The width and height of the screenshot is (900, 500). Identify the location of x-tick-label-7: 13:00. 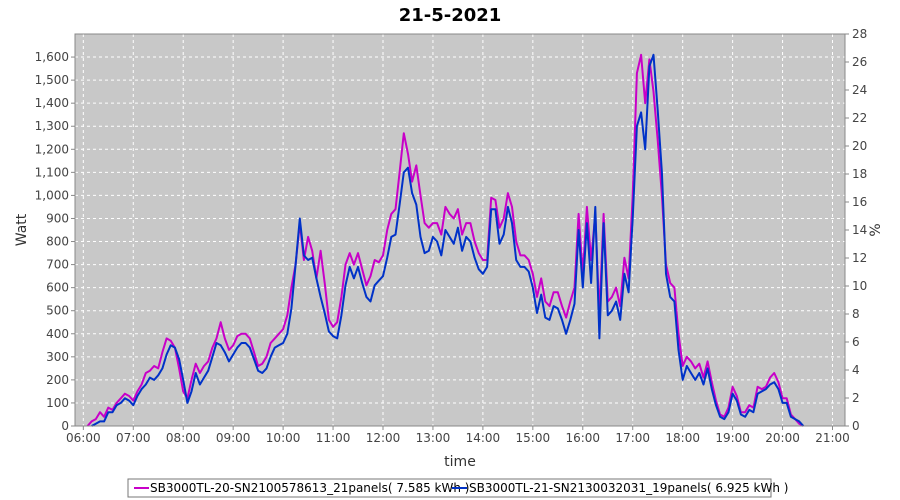
(433, 438).